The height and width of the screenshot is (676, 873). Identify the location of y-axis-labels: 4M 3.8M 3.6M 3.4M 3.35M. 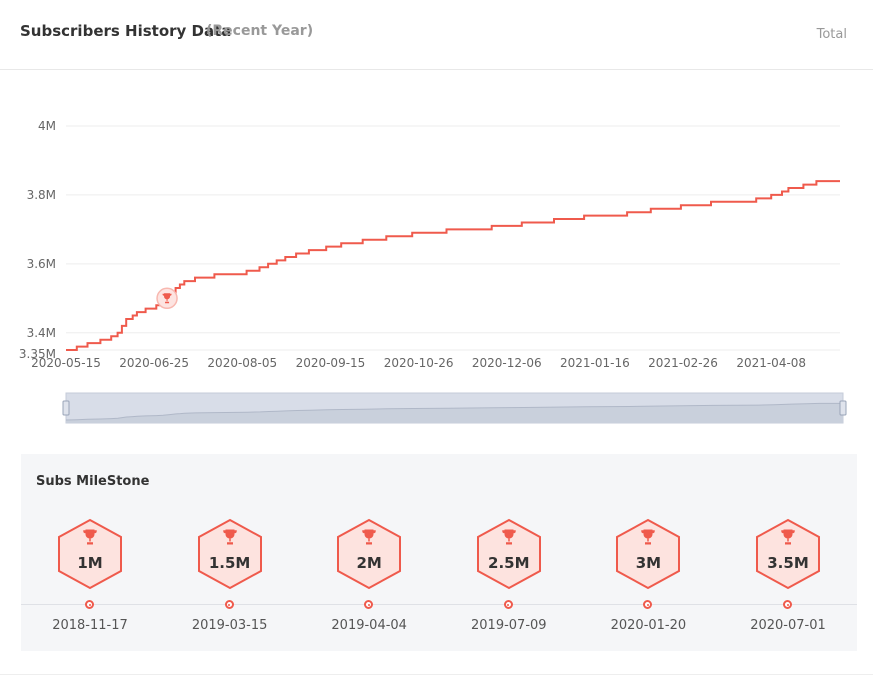
(37, 240).